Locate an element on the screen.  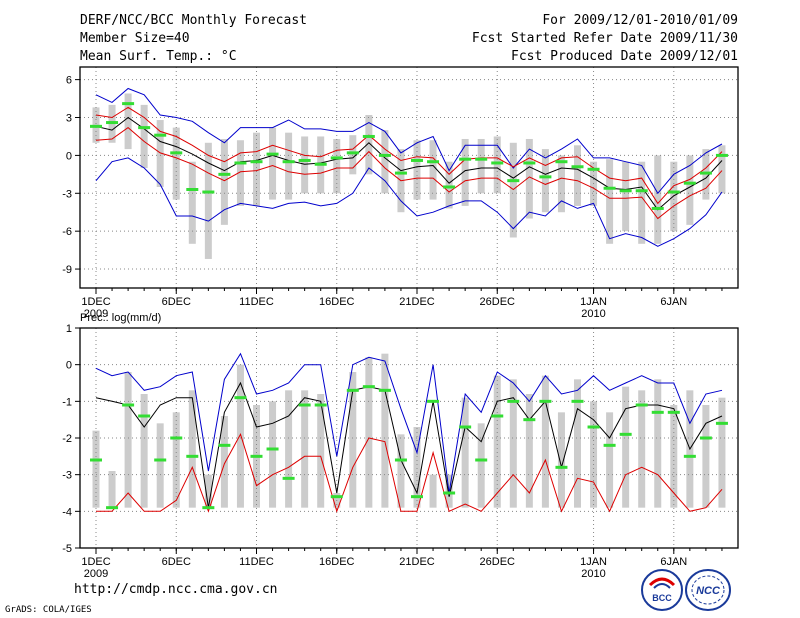
ncc-logo: NCC is located at coordinates (708, 590).